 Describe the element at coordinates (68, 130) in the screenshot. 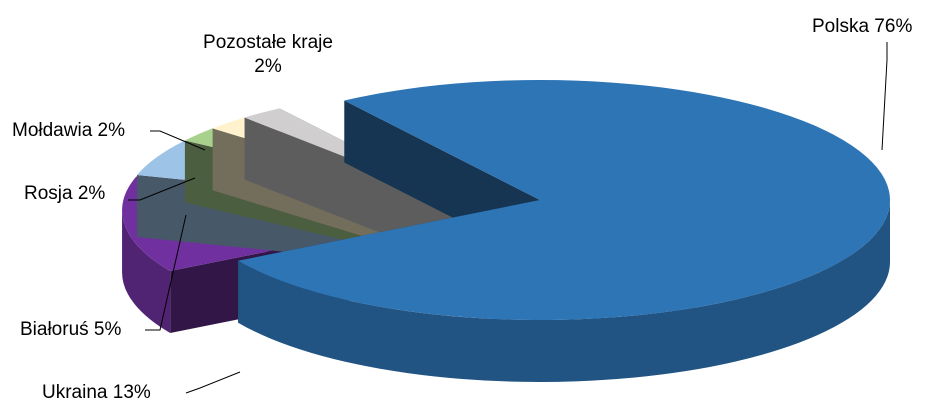

I see `data-label-moldawia: Mołdawia 2%` at that location.